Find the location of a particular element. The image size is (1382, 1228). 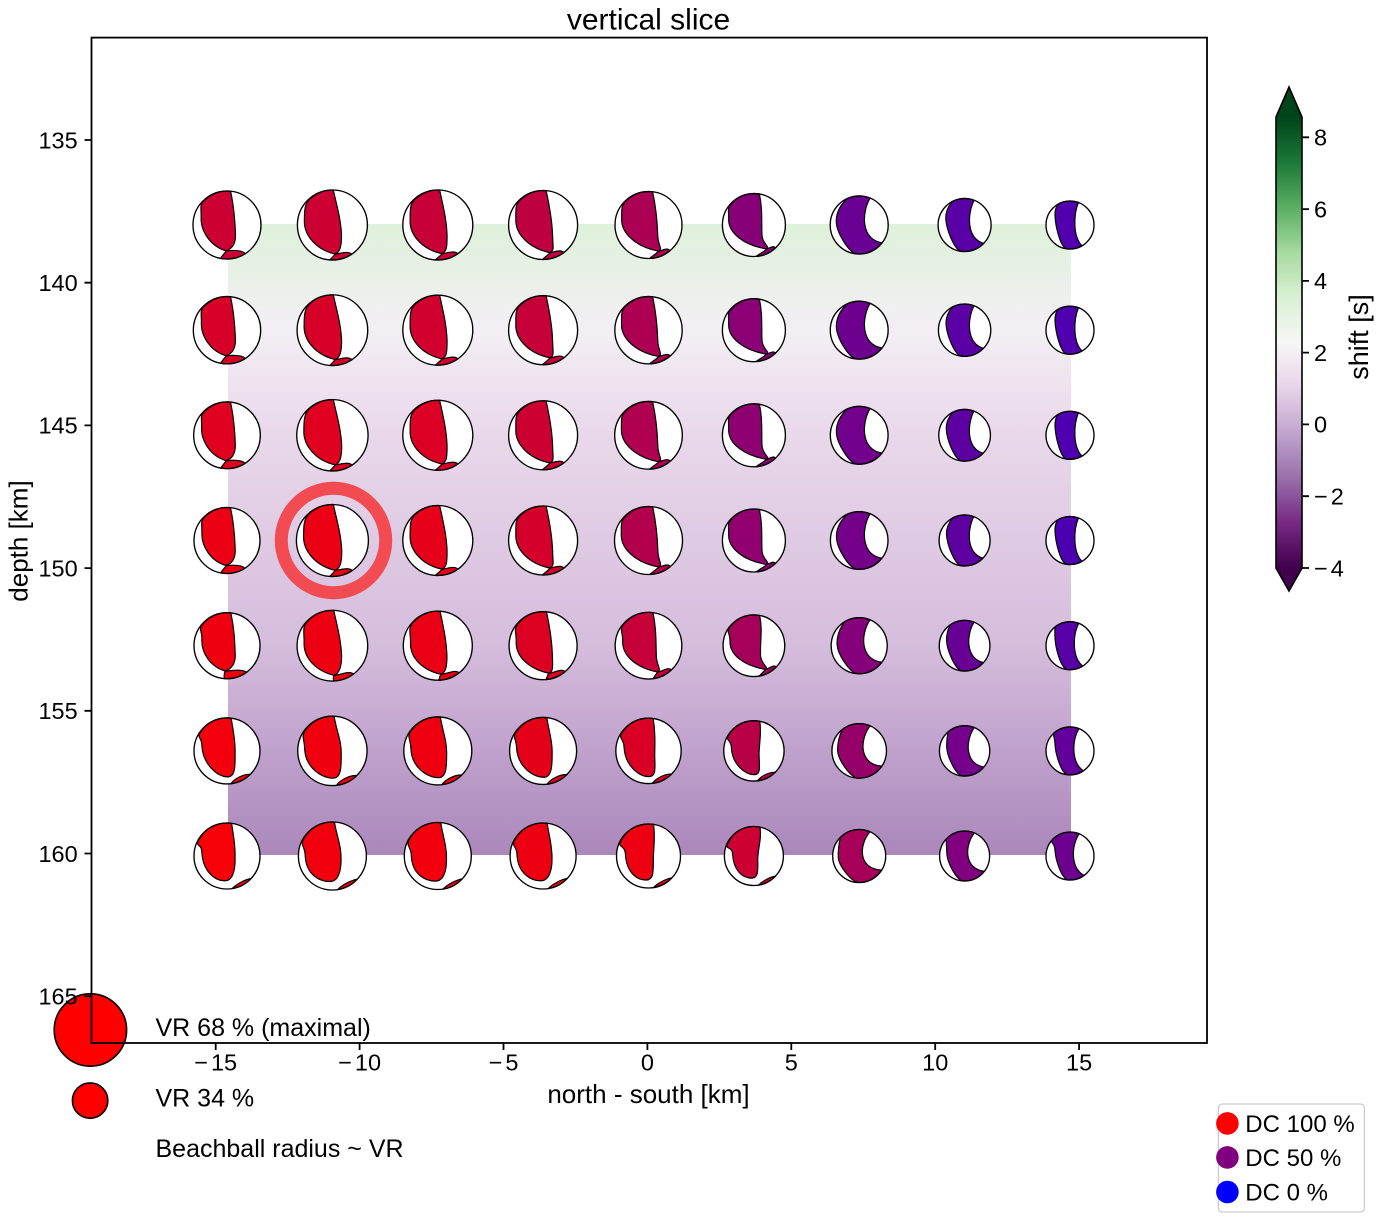

svg-text: 8 is located at coordinates (1320, 138).